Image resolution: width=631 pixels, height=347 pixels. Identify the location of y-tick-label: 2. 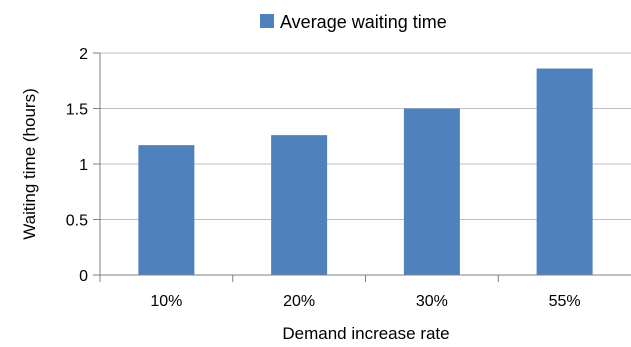
(83, 54).